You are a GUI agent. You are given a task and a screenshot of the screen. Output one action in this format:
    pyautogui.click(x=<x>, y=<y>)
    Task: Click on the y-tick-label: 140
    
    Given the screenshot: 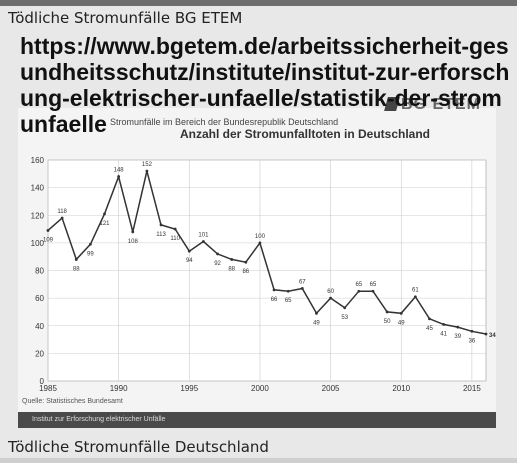 What is the action you would take?
    pyautogui.click(x=38, y=188)
    